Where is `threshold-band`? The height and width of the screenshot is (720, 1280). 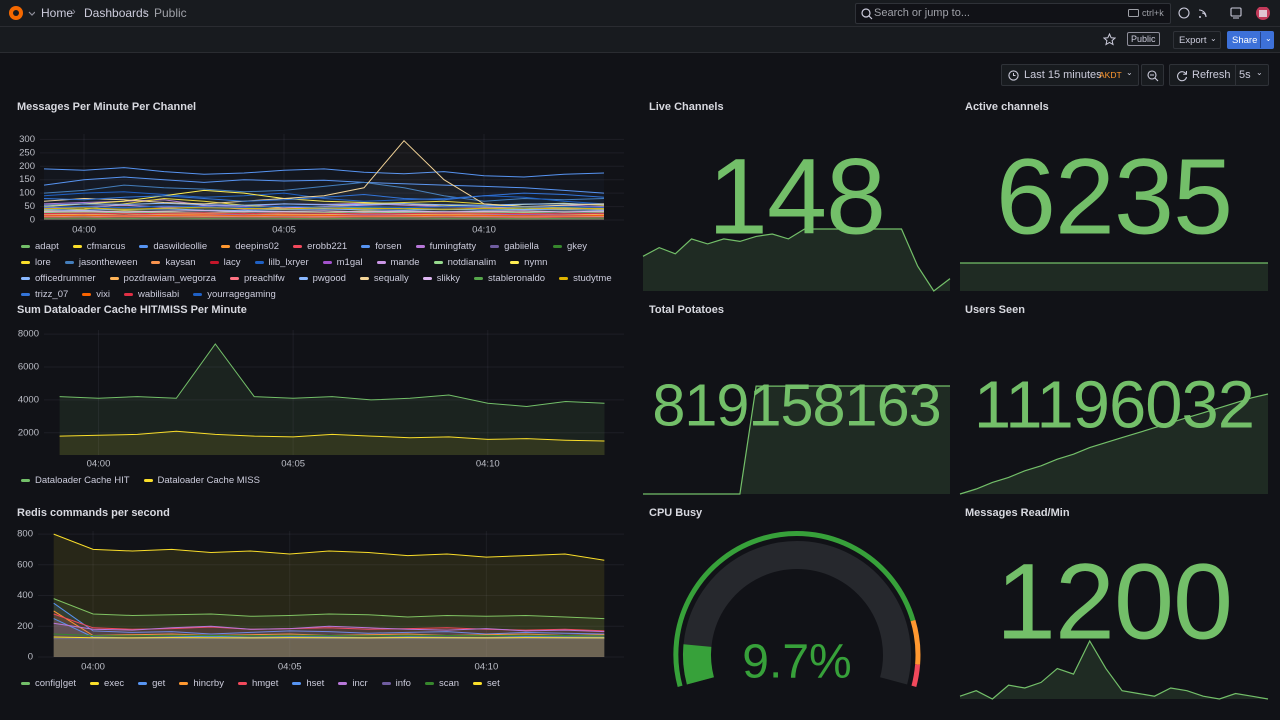
threshold-band is located at coordinates (794, 609).